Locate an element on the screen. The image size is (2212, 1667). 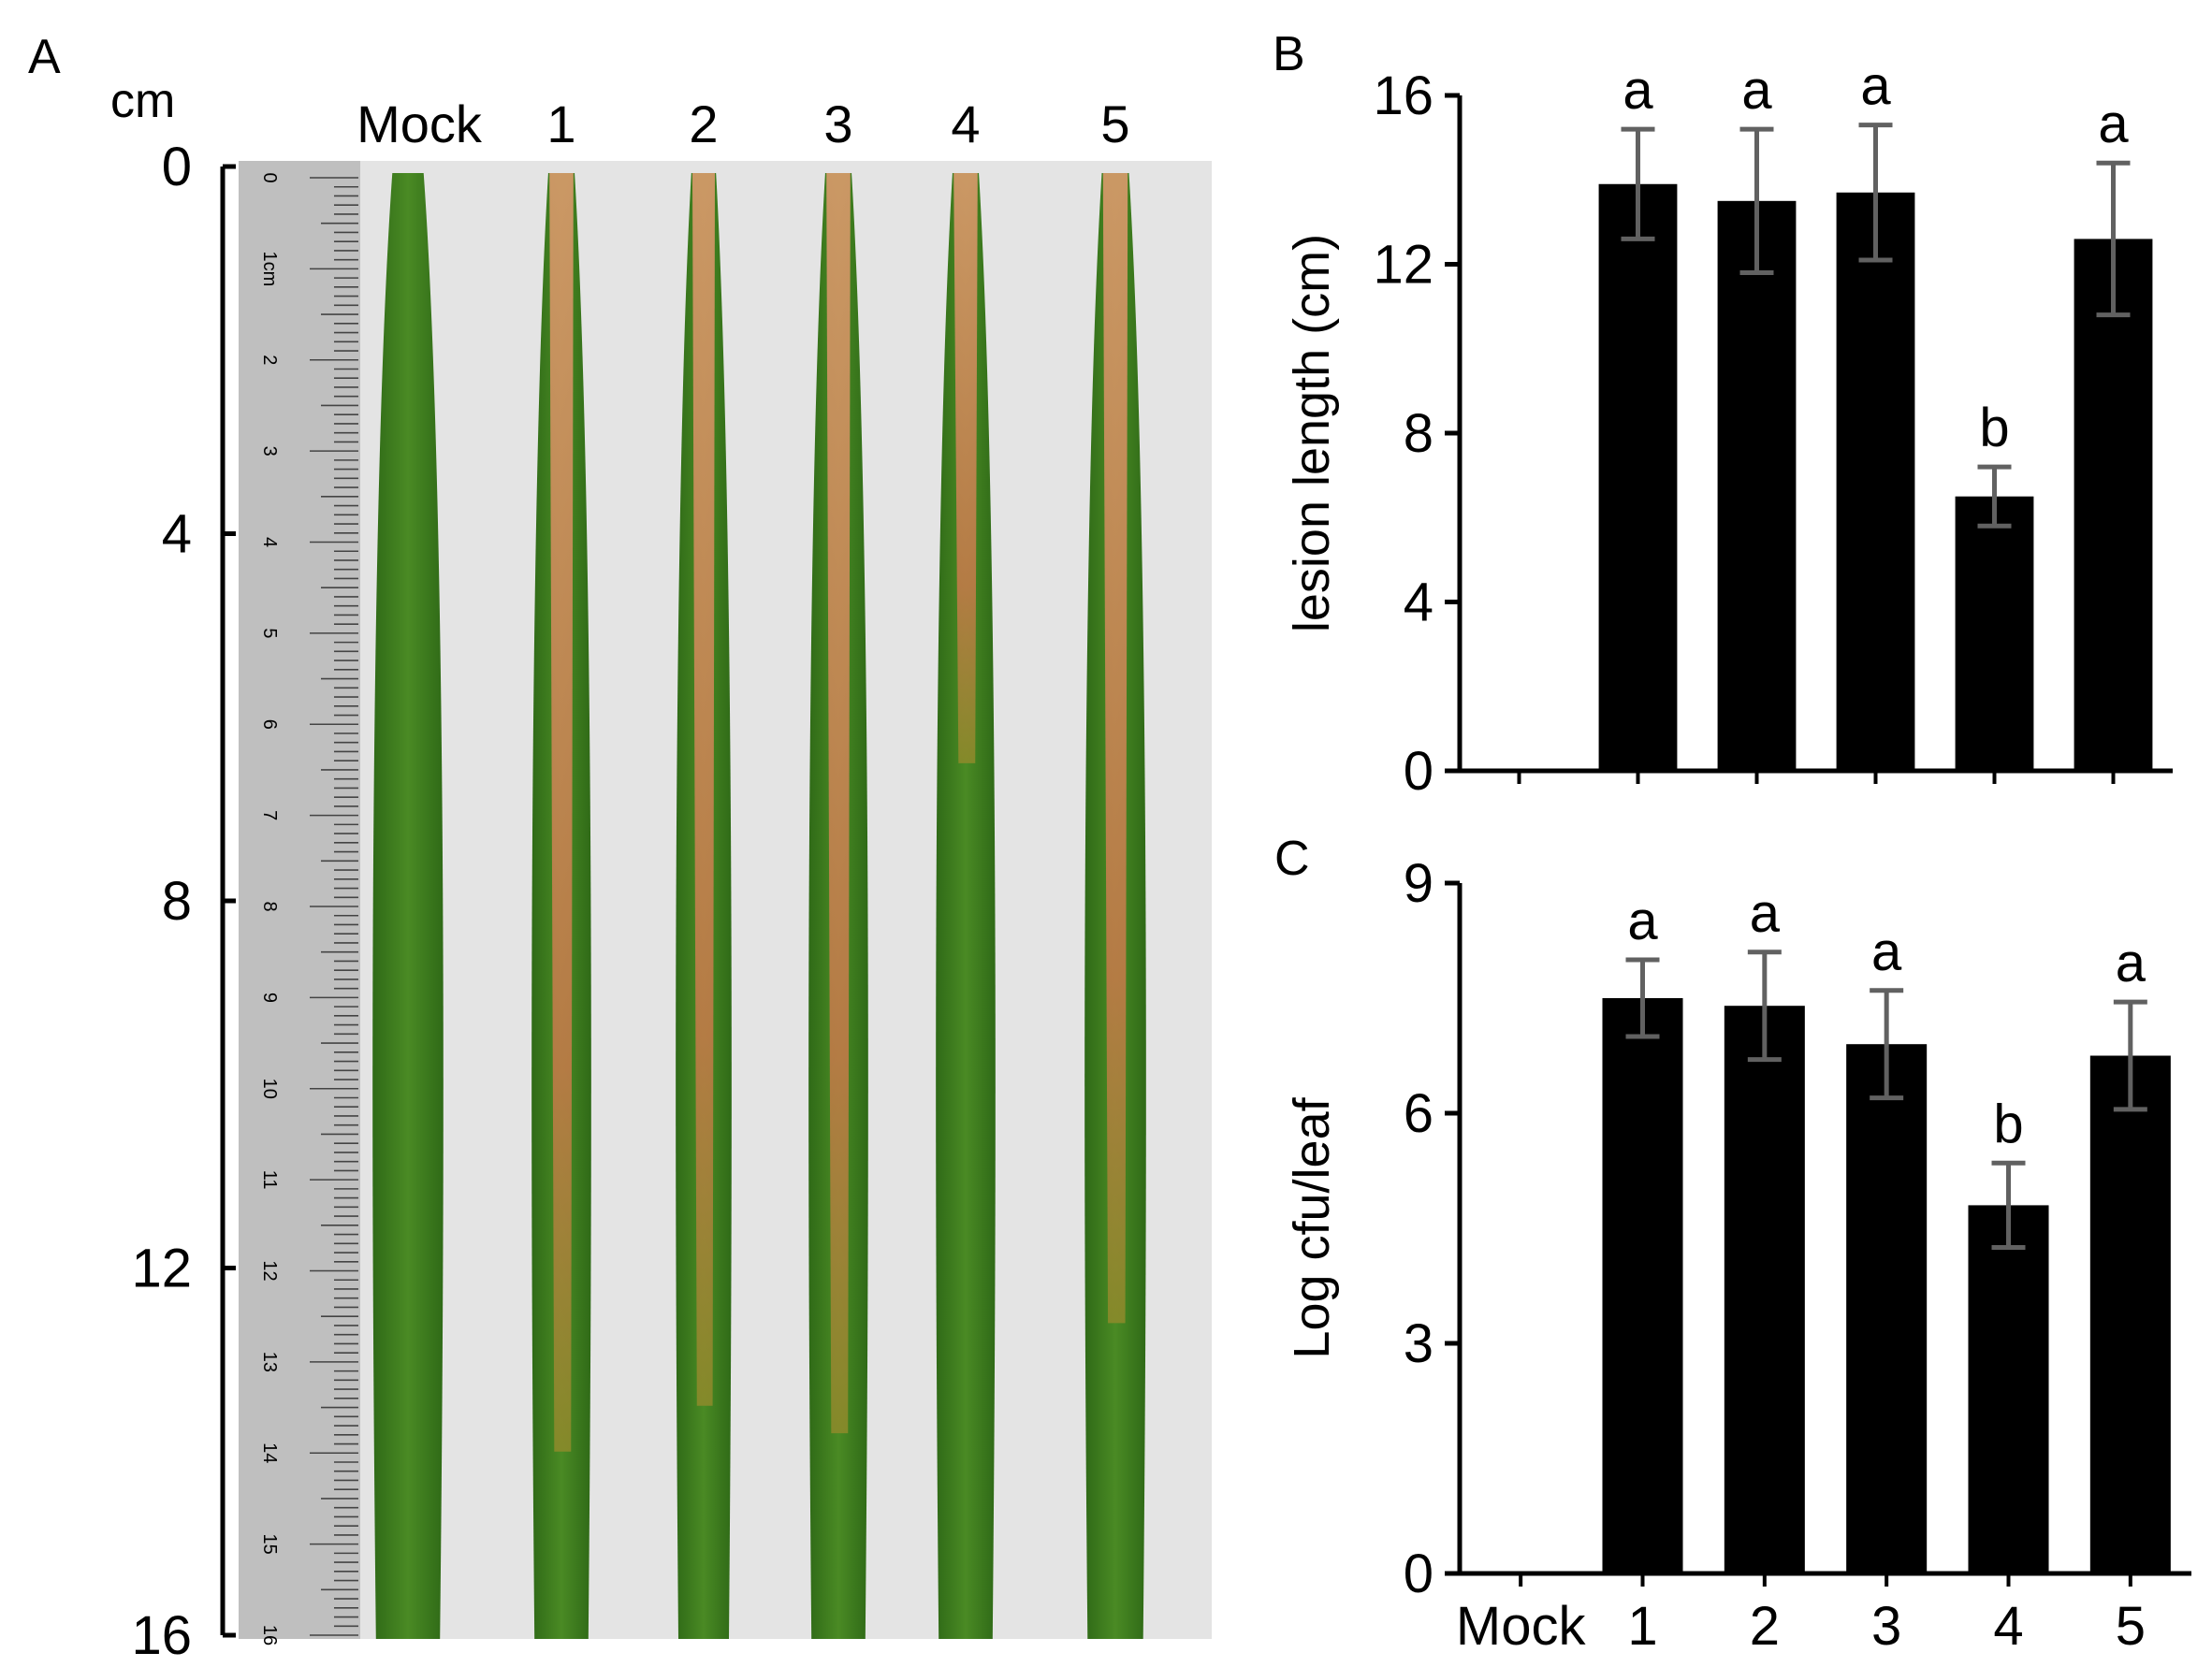
scale-tick-label: 0 is located at coordinates (177, 167).